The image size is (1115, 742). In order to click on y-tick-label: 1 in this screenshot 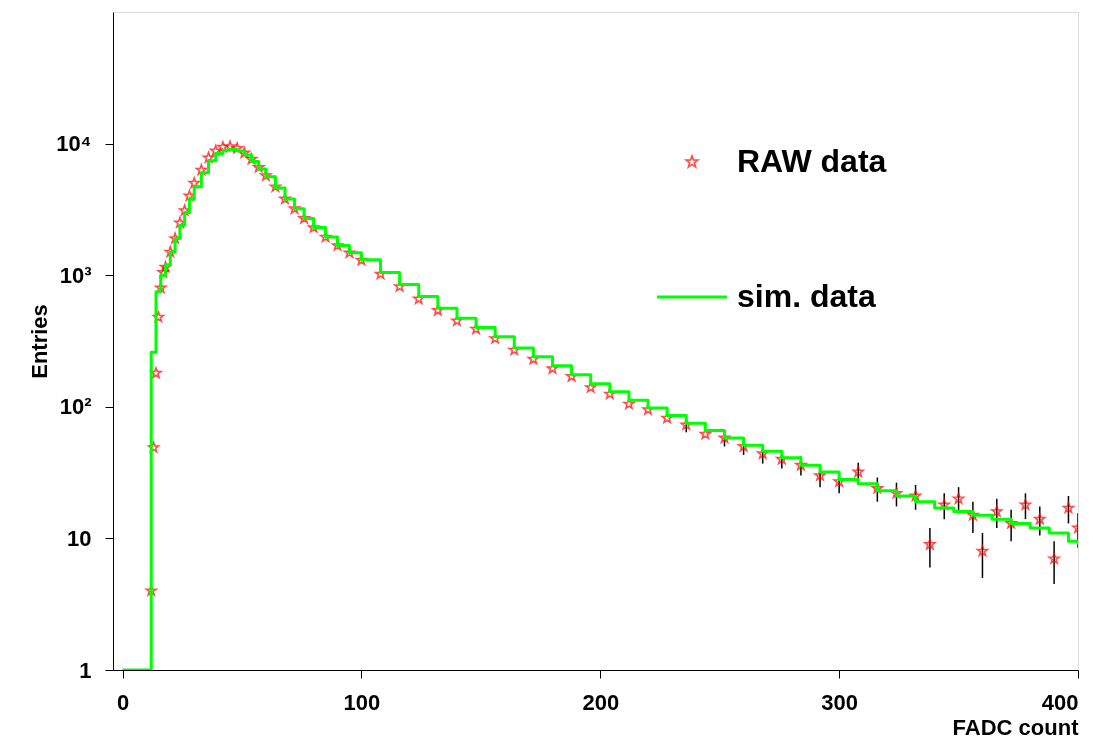, I will do `click(85, 670)`.